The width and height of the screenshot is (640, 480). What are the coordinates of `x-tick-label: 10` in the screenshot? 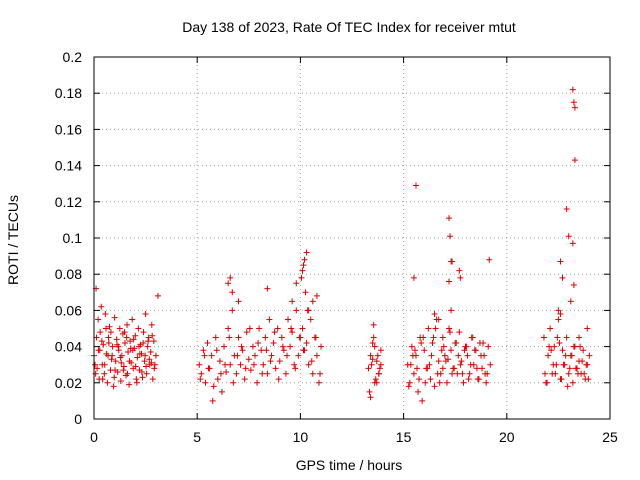 It's located at (301, 437).